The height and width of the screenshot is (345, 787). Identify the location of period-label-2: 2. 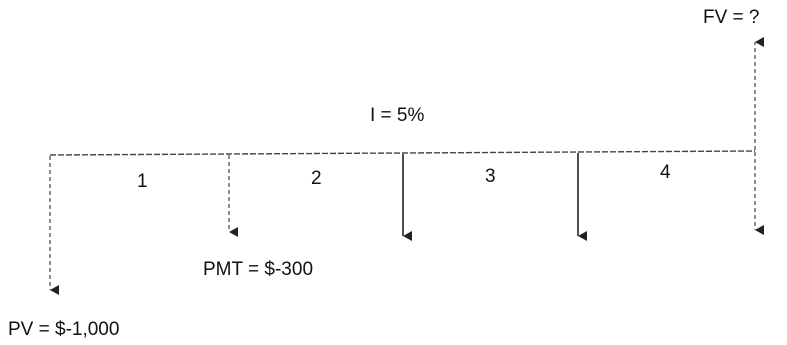
(316, 178).